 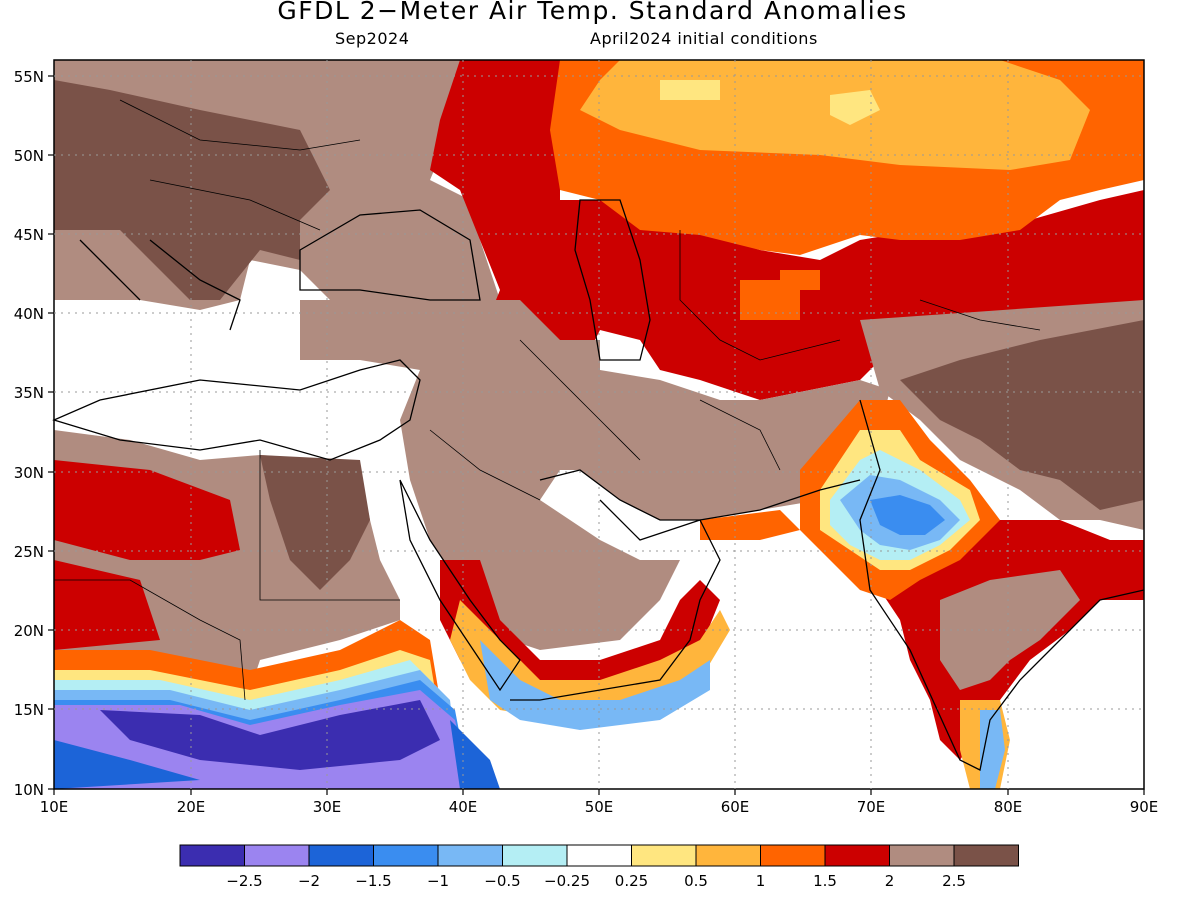 What do you see at coordinates (438, 881) in the screenshot?
I see `legend-label: −1` at bounding box center [438, 881].